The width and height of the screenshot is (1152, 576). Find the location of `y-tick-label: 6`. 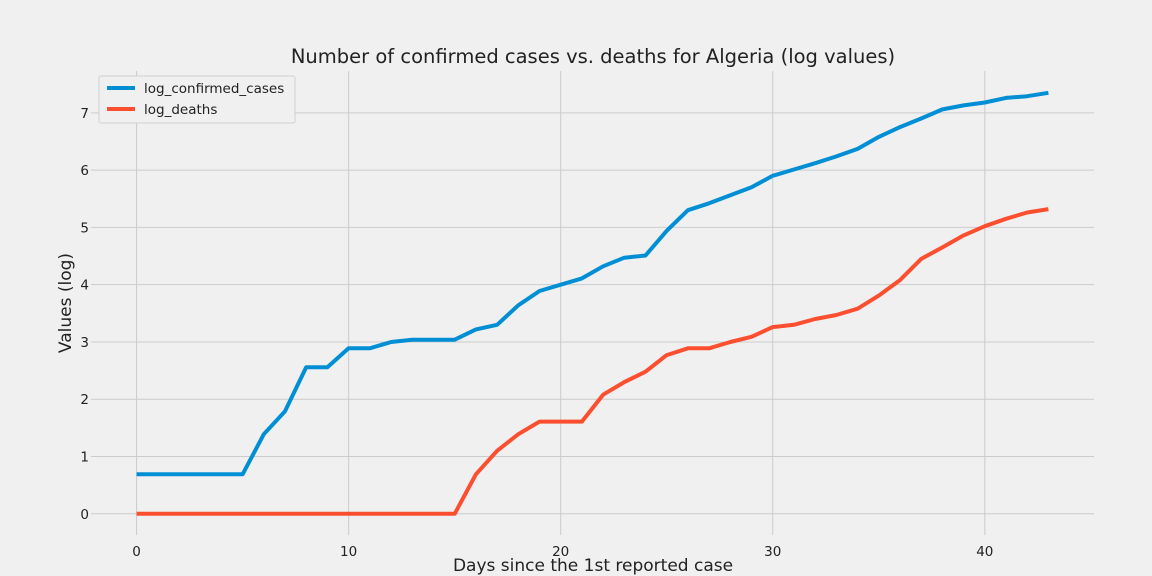

y-tick-label: 6 is located at coordinates (84, 171).